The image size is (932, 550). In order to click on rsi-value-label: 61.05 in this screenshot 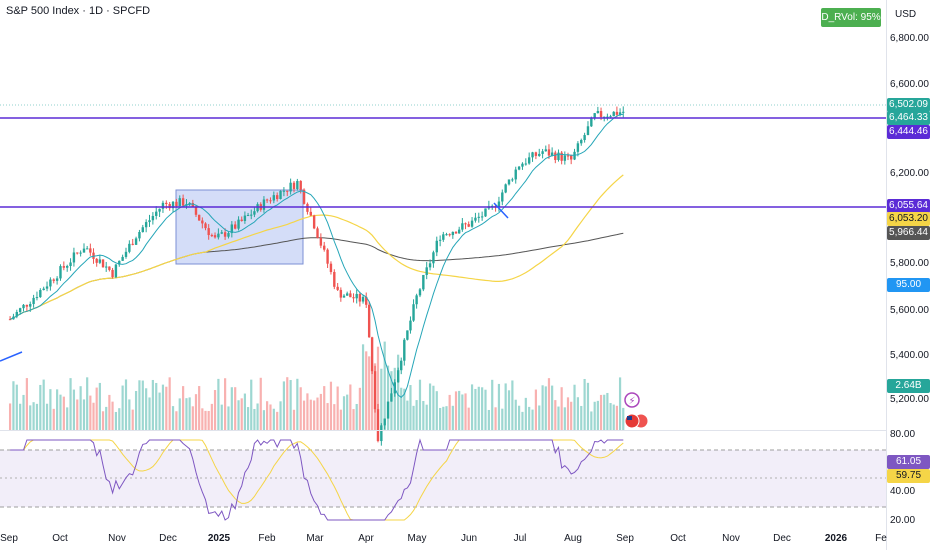, I will do `click(908, 462)`.